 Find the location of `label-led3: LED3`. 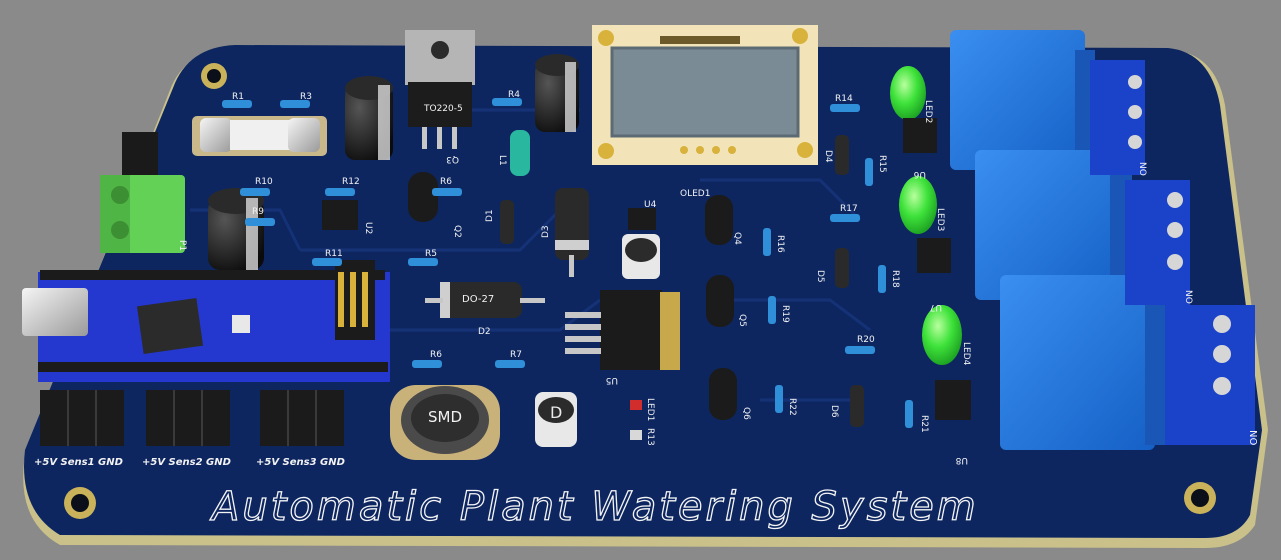

label-led3: LED3 is located at coordinates (940, 219).